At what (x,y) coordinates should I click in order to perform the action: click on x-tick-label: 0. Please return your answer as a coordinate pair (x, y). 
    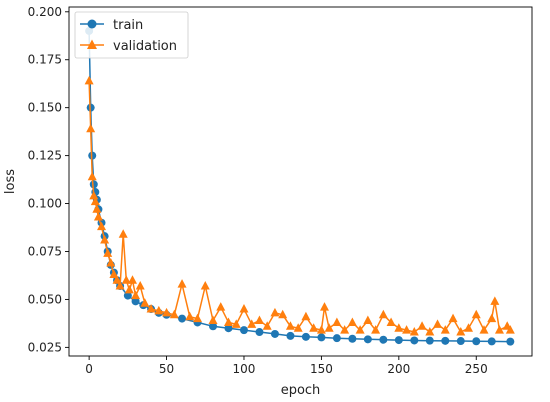
    Looking at the image, I should click on (89, 369).